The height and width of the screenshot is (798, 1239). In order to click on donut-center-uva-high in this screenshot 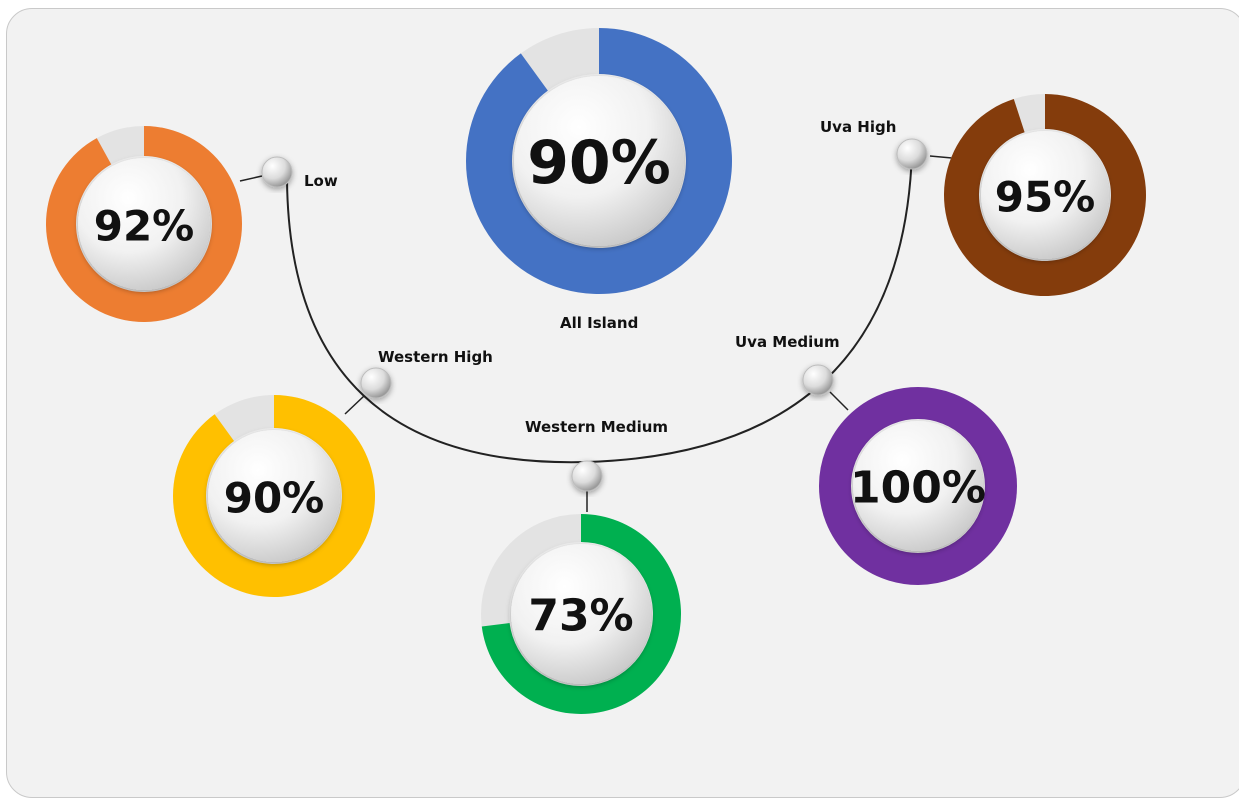, I will do `click(1045, 195)`.